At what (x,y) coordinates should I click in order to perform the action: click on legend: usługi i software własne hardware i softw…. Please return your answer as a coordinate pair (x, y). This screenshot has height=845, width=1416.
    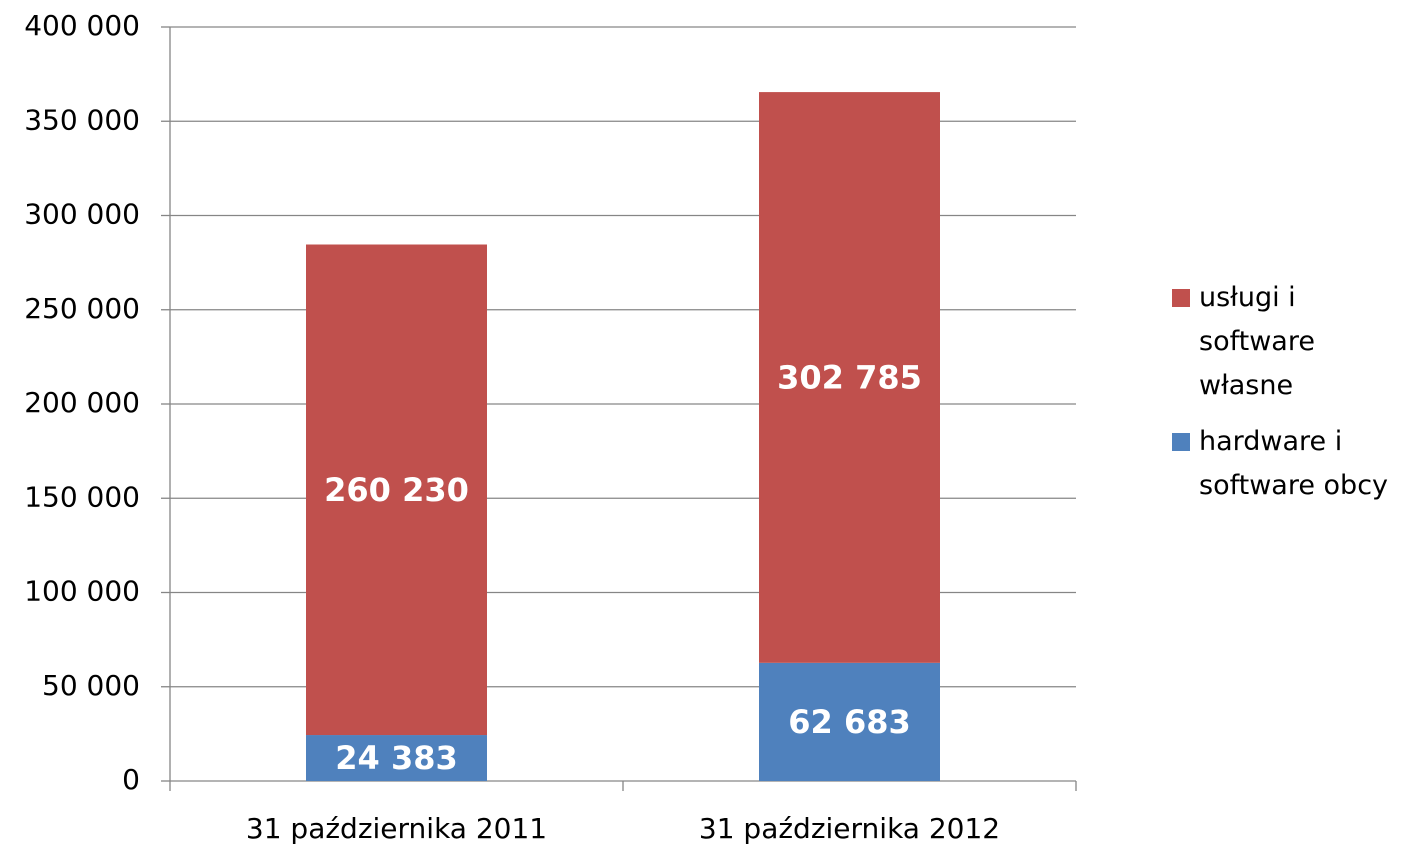
    Looking at the image, I should click on (1292, 398).